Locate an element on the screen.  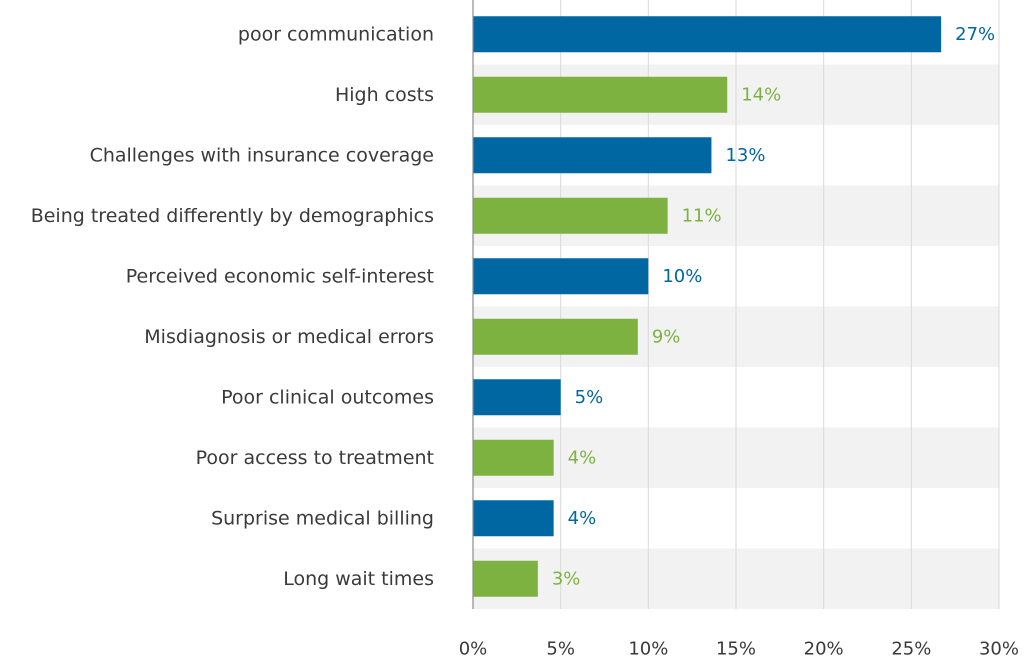
value-label: 9% is located at coordinates (666, 336).